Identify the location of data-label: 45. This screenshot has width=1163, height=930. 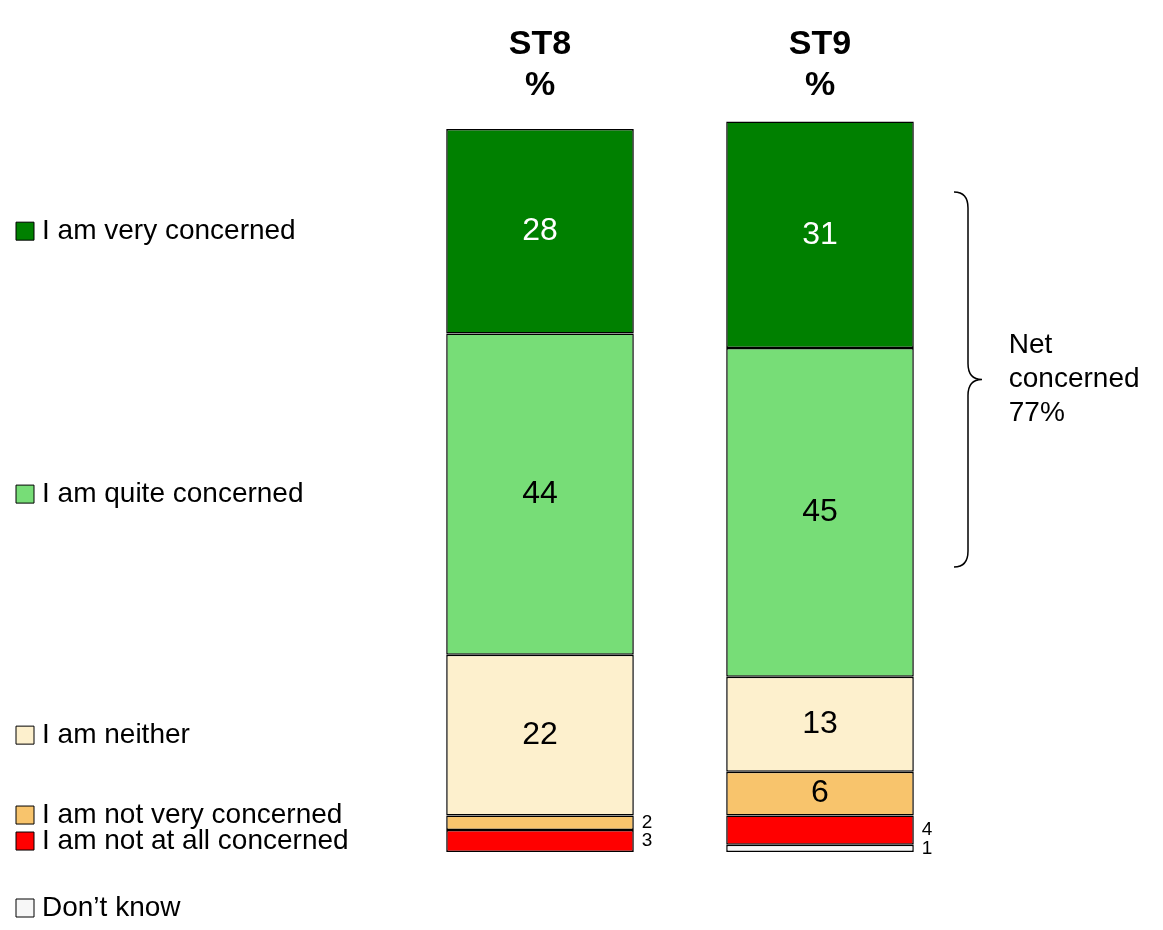
(820, 510).